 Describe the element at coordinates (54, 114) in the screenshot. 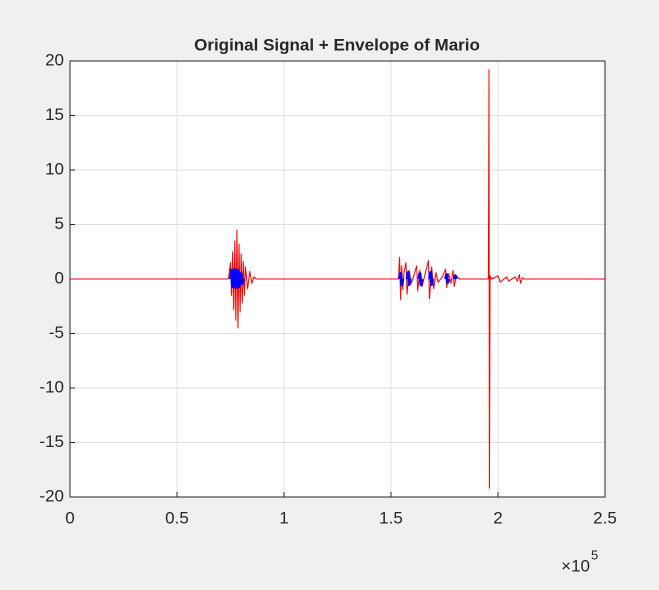

I see `y-tick-label: 15` at that location.